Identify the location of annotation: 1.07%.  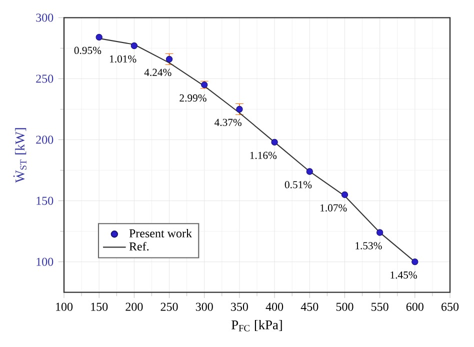
(333, 208).